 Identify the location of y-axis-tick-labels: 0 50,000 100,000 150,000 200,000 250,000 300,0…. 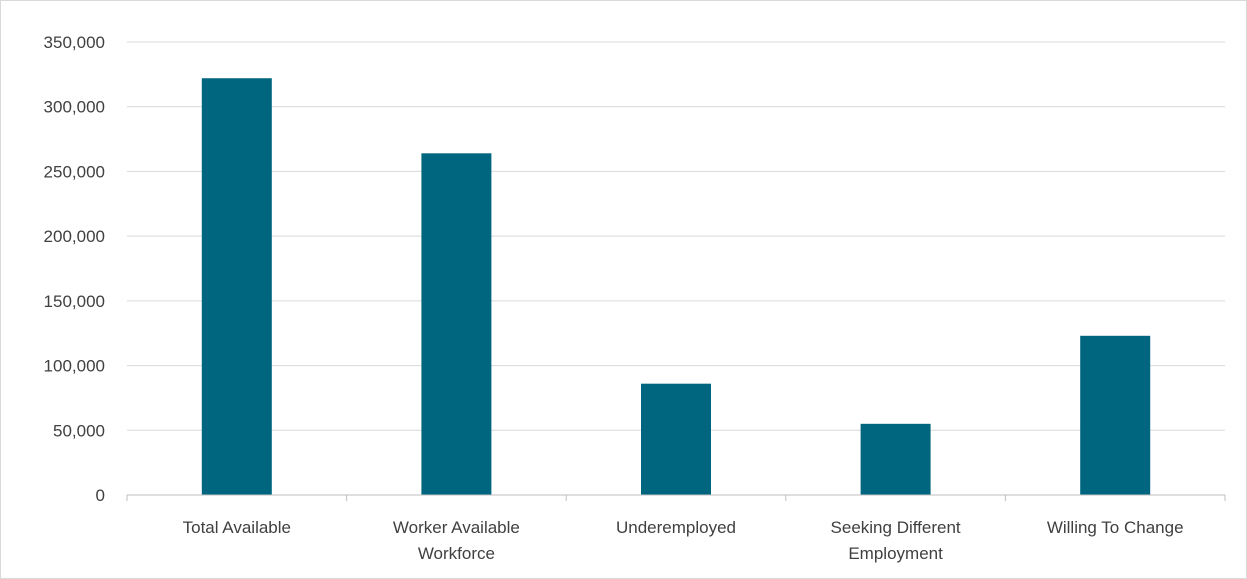
(74, 269).